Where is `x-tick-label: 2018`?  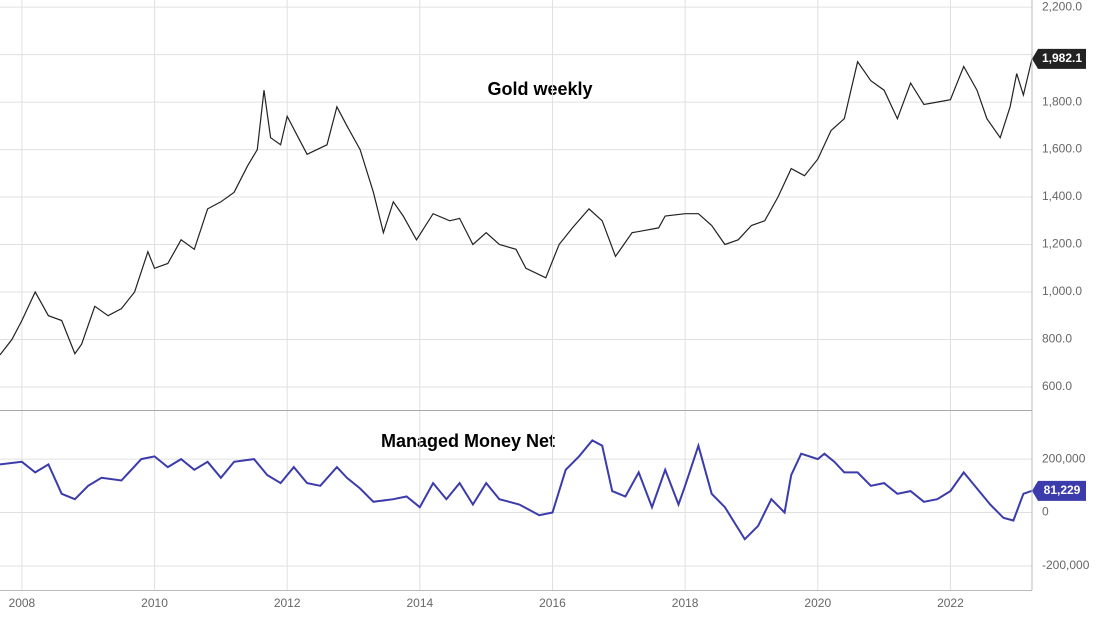
x-tick-label: 2018 is located at coordinates (685, 603).